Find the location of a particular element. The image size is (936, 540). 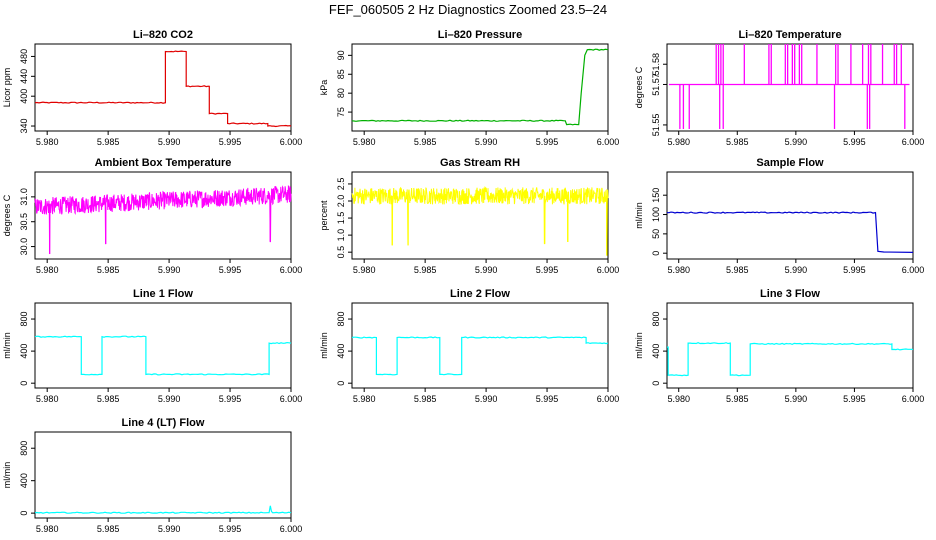

panel-title: Line 1 Flow is located at coordinates (163, 294).